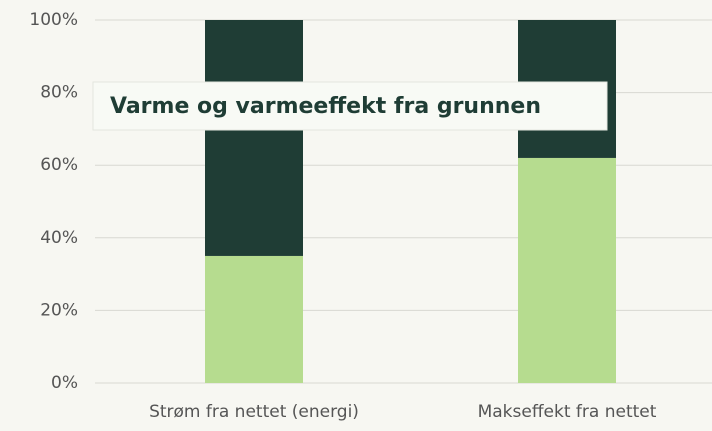  What do you see at coordinates (59, 165) in the screenshot?
I see `y-tick-label: 60%` at bounding box center [59, 165].